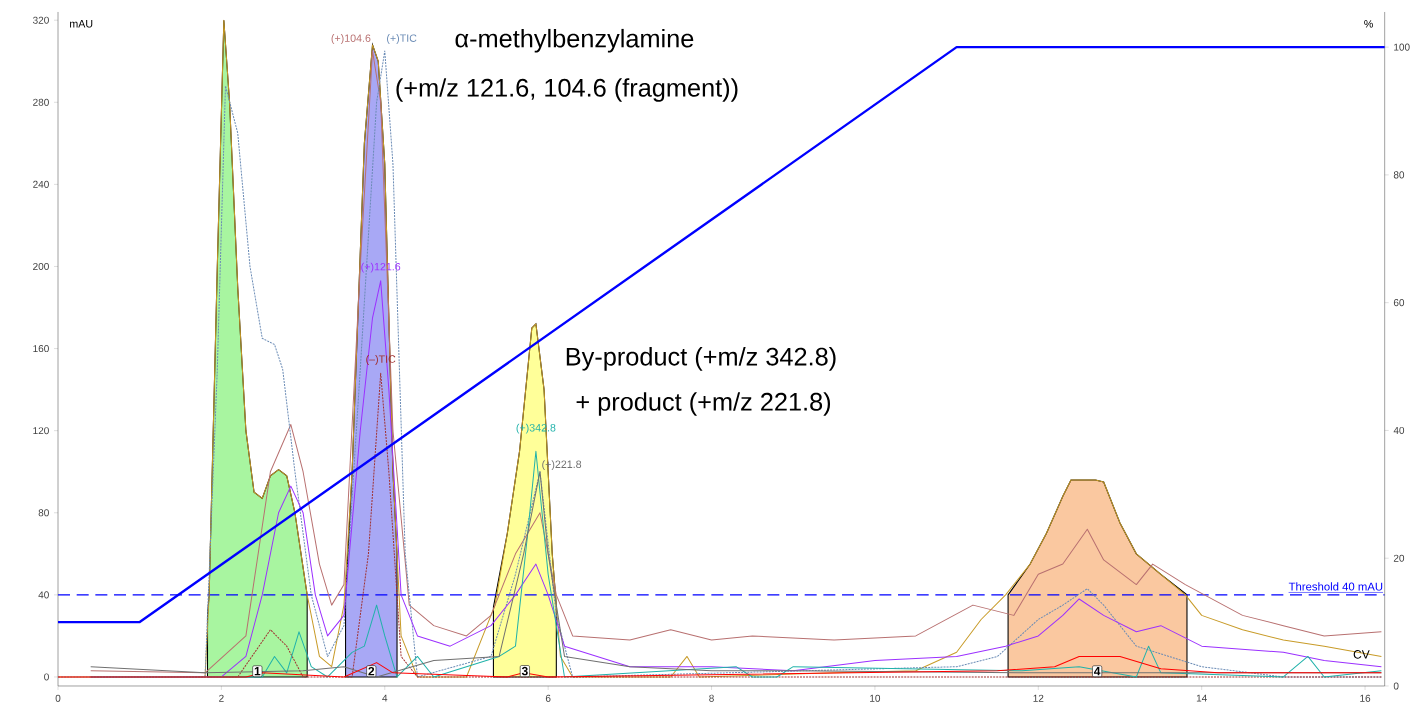 This screenshot has width=1428, height=716. What do you see at coordinates (1399, 175) in the screenshot?
I see `y2-tick-label: 80` at bounding box center [1399, 175].